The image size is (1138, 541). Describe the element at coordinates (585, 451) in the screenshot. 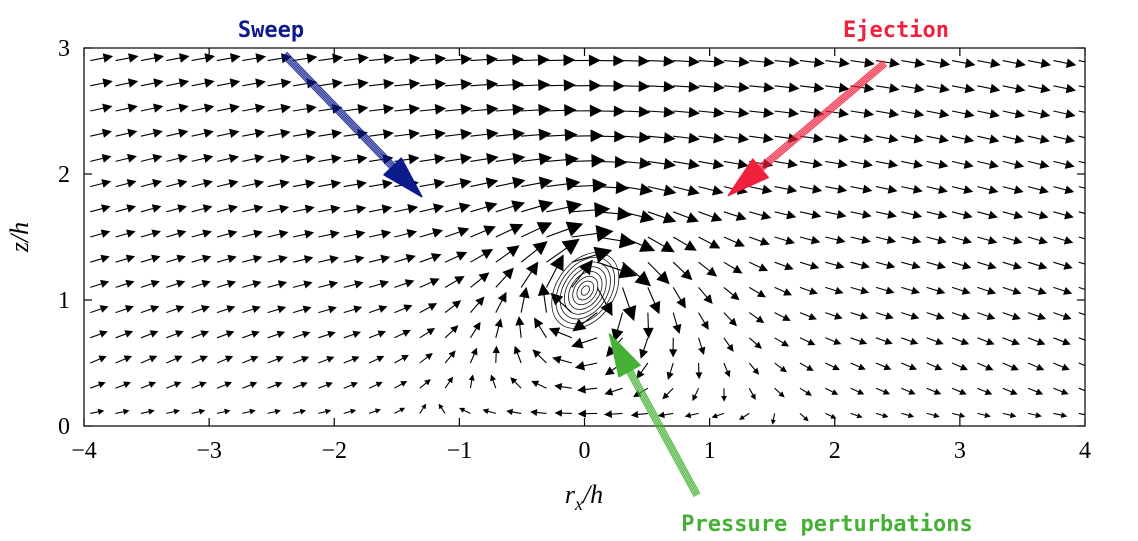

I see `x-tick-label: 0` at that location.